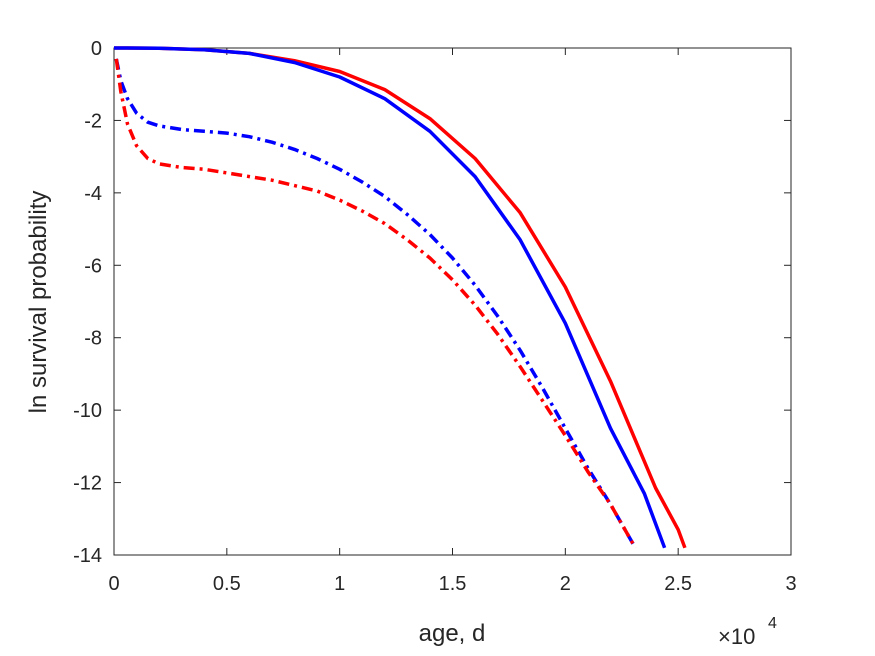 The width and height of the screenshot is (875, 656). I want to click on x-tick-label: 2, so click(565, 584).